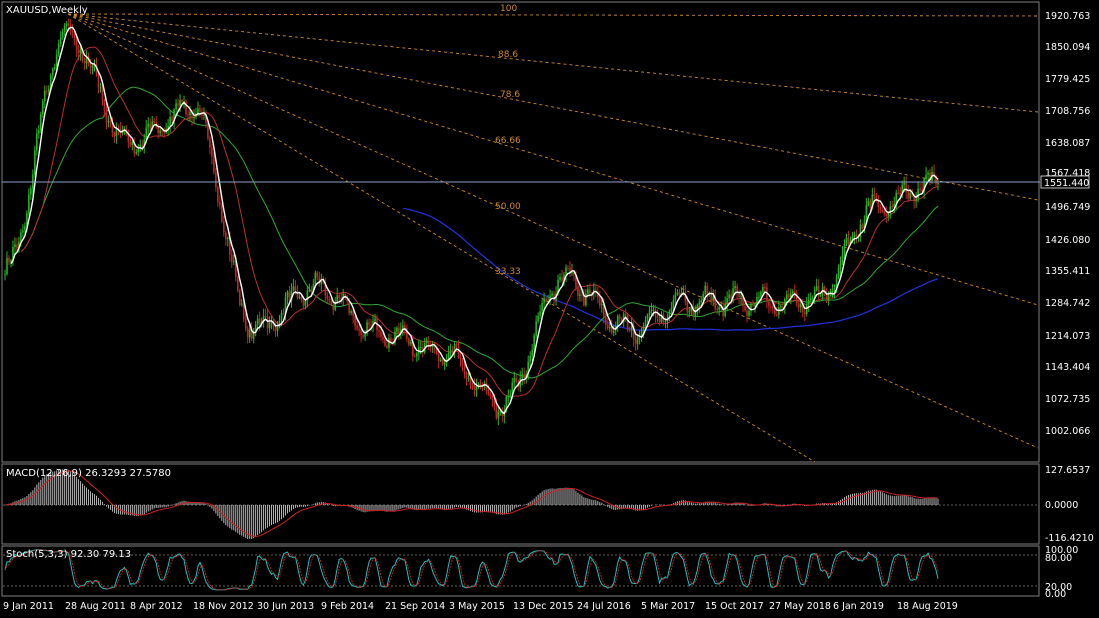 Image resolution: width=1099 pixels, height=618 pixels. What do you see at coordinates (508, 55) in the screenshot?
I see `fib-label-88-6: 88.6` at bounding box center [508, 55].